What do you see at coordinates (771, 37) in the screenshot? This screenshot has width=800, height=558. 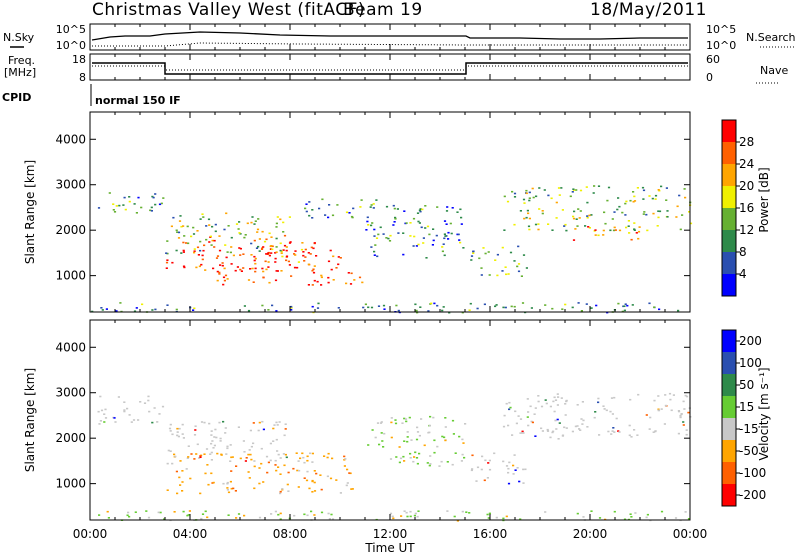 I see `nsearch-label: N.Search` at bounding box center [771, 37].